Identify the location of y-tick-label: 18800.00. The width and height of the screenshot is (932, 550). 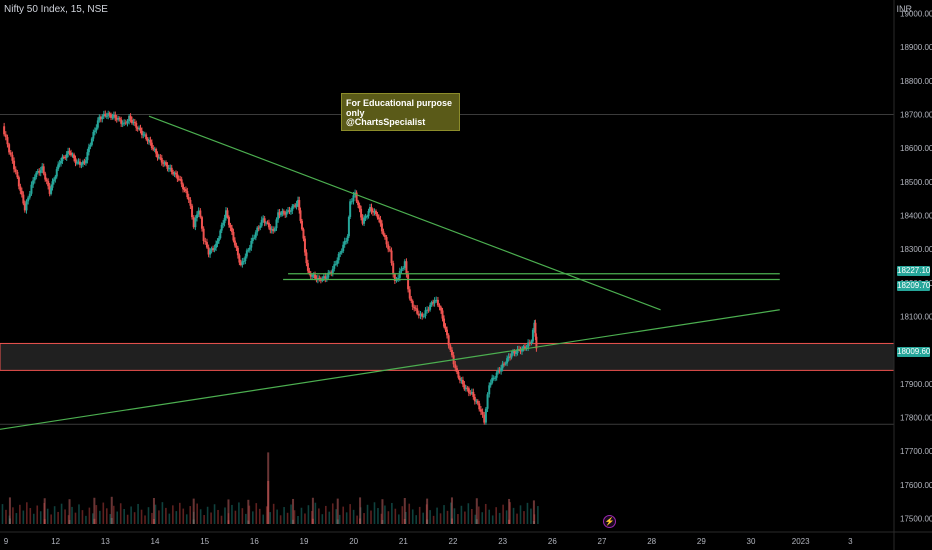
(916, 81).